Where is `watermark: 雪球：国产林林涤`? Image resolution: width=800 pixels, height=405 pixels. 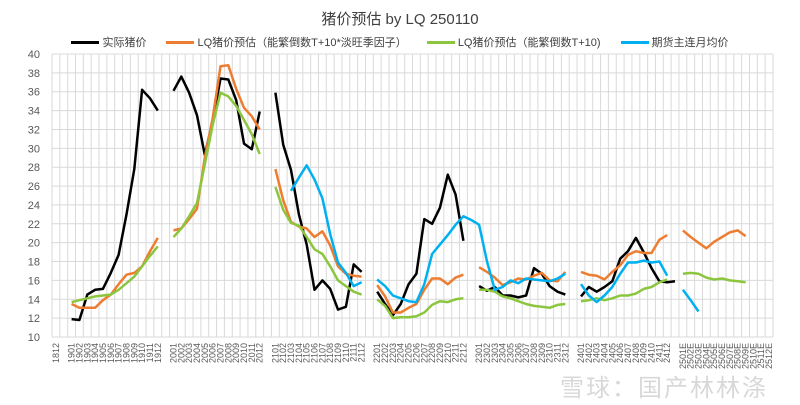
watermark: 雪球：国产林林涤 is located at coordinates (664, 388).